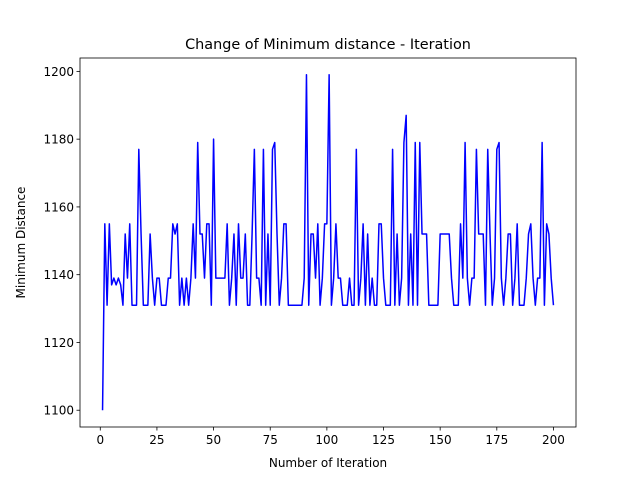 This screenshot has width=640, height=480. I want to click on x-tick-label: 50, so click(213, 440).